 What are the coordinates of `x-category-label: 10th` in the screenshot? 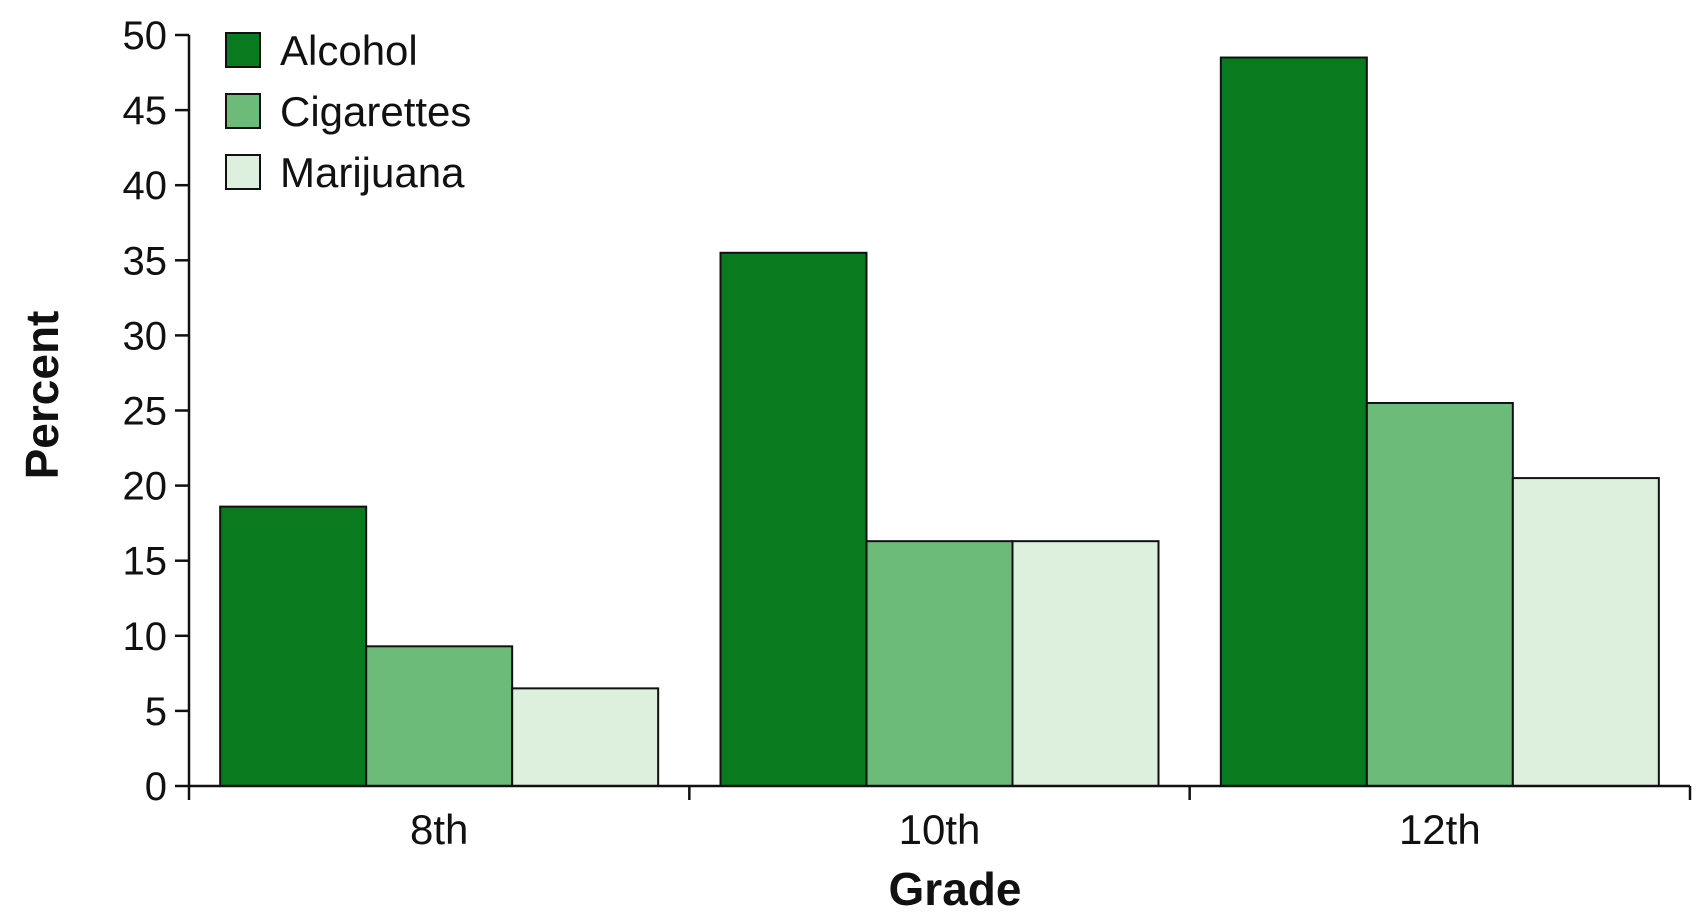 It's located at (940, 829).